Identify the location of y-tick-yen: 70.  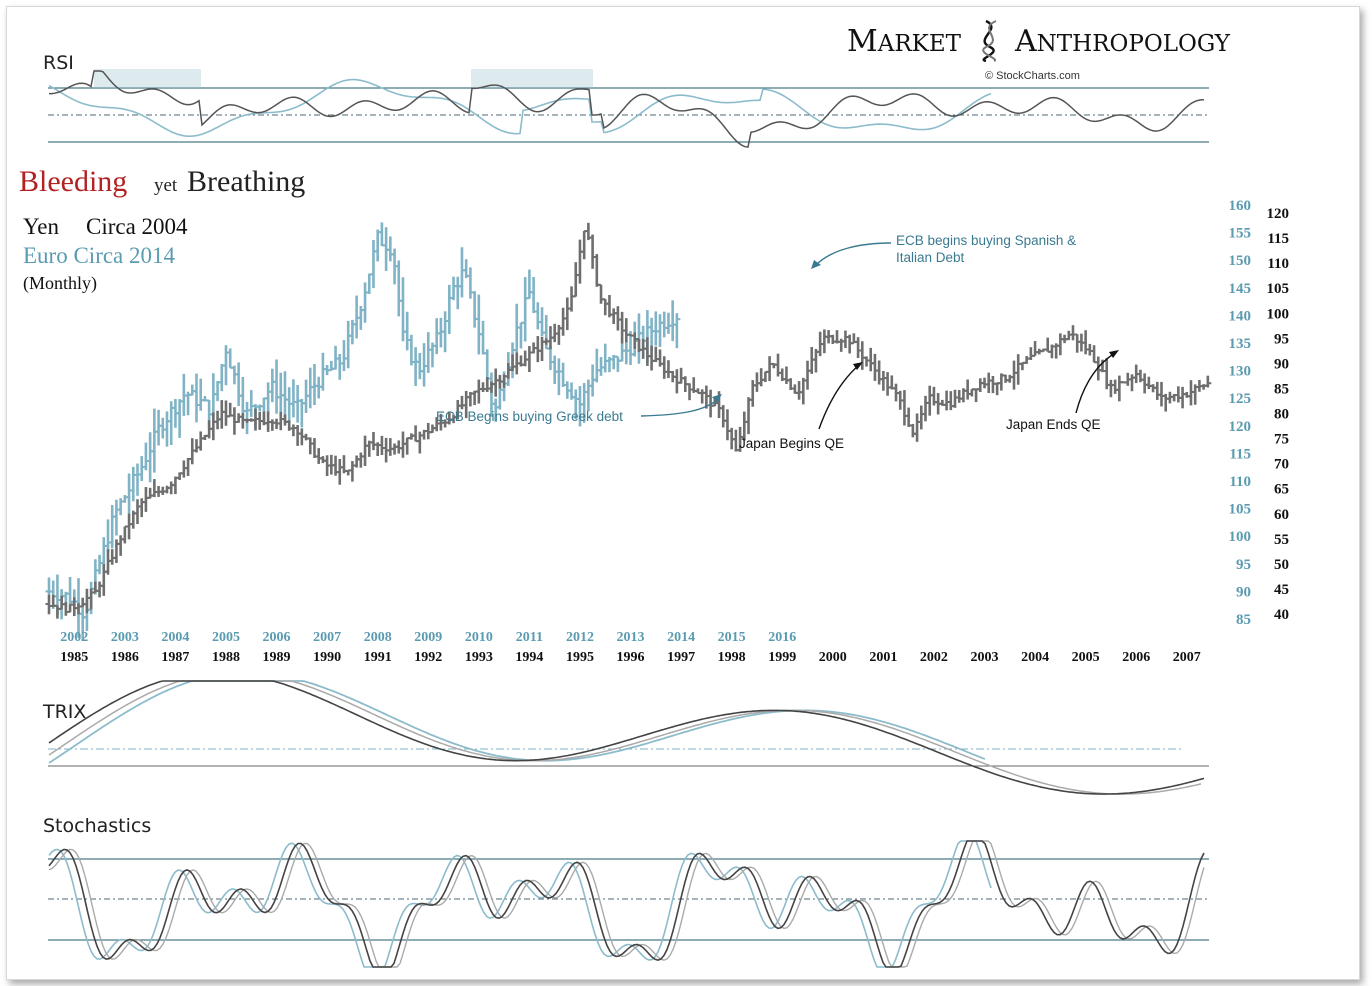
(1281, 465).